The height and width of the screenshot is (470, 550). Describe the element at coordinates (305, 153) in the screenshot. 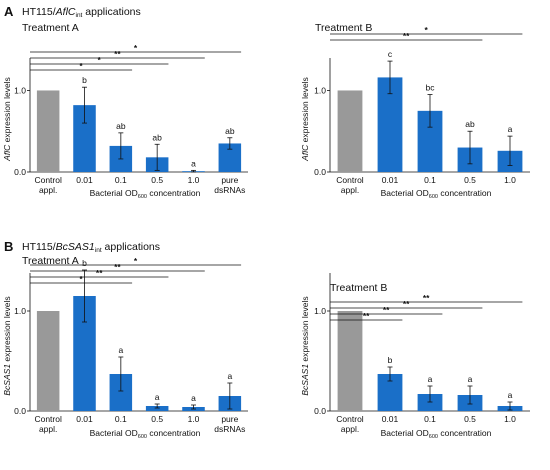

I see `y-axis-label-gene: AflC` at that location.